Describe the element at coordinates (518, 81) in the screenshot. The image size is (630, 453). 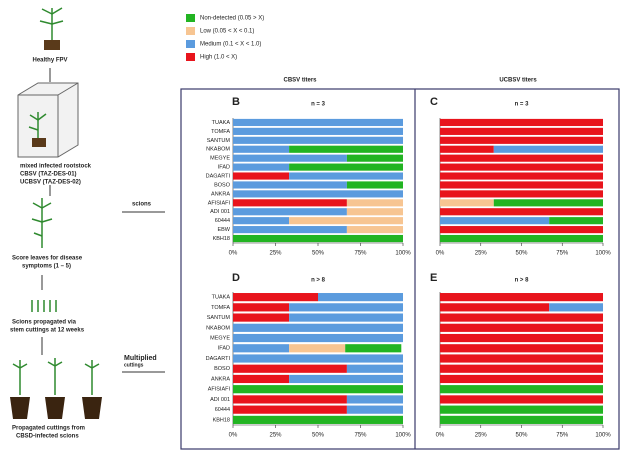
I see `column-header: UCBSV titers` at that location.